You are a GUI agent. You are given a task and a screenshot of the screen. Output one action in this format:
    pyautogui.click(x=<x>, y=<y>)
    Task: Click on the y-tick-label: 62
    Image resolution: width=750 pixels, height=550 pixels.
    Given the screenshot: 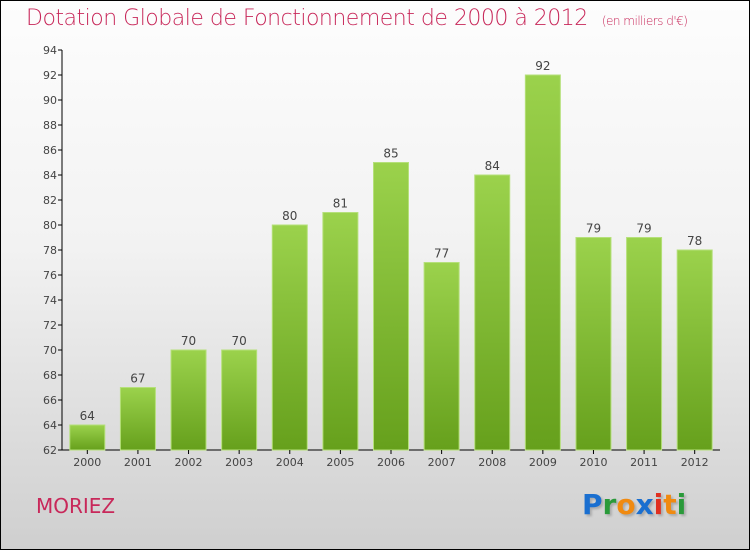 What is the action you would take?
    pyautogui.click(x=50, y=450)
    